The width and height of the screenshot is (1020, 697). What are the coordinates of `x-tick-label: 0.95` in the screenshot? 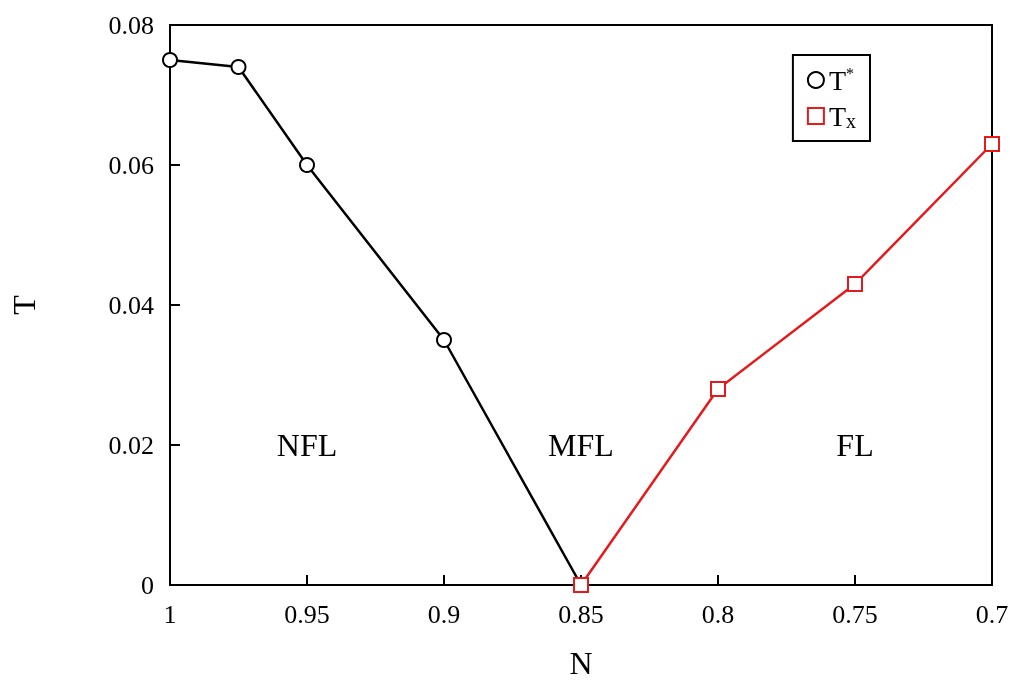 It's located at (307, 614).